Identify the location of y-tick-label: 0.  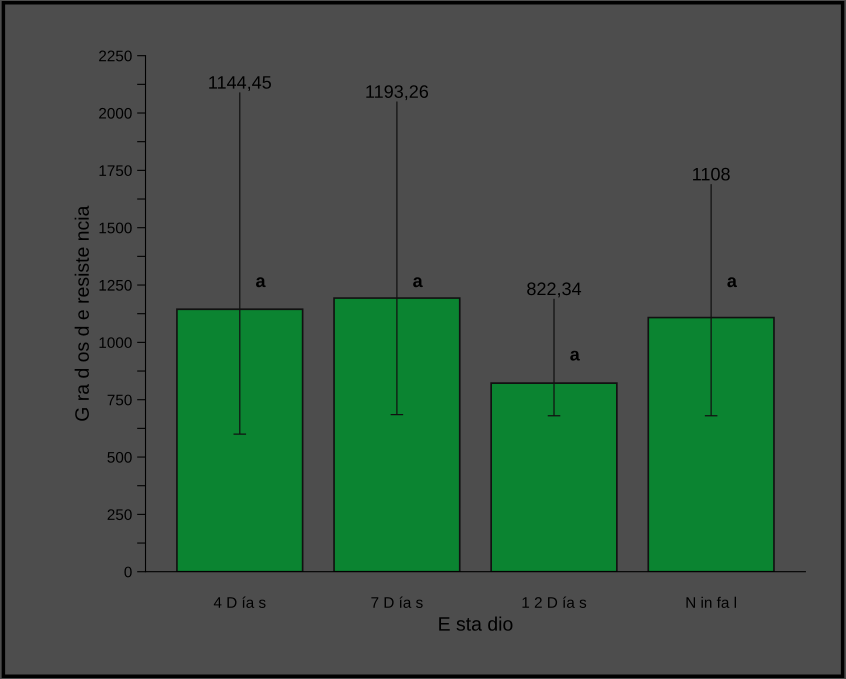
(128, 572).